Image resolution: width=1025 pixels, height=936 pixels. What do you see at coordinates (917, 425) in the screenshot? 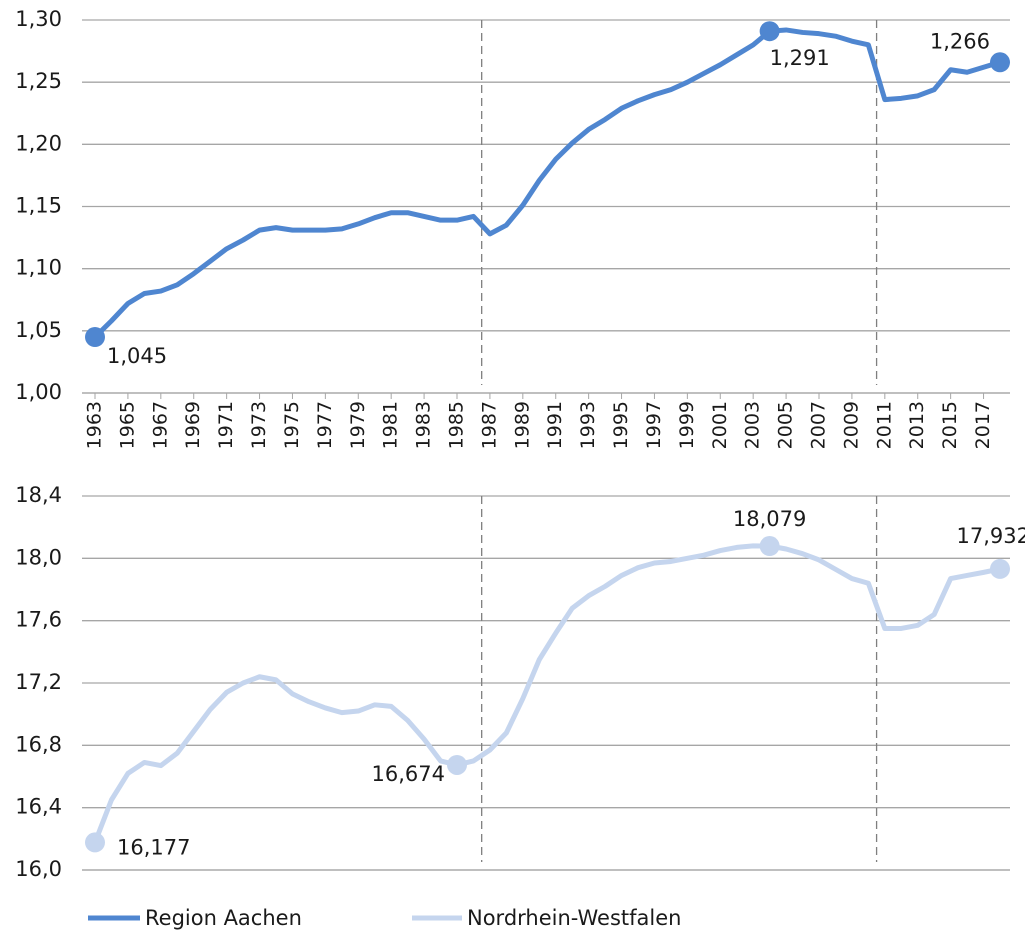
I see `x-tick-label: 2013` at bounding box center [917, 425].